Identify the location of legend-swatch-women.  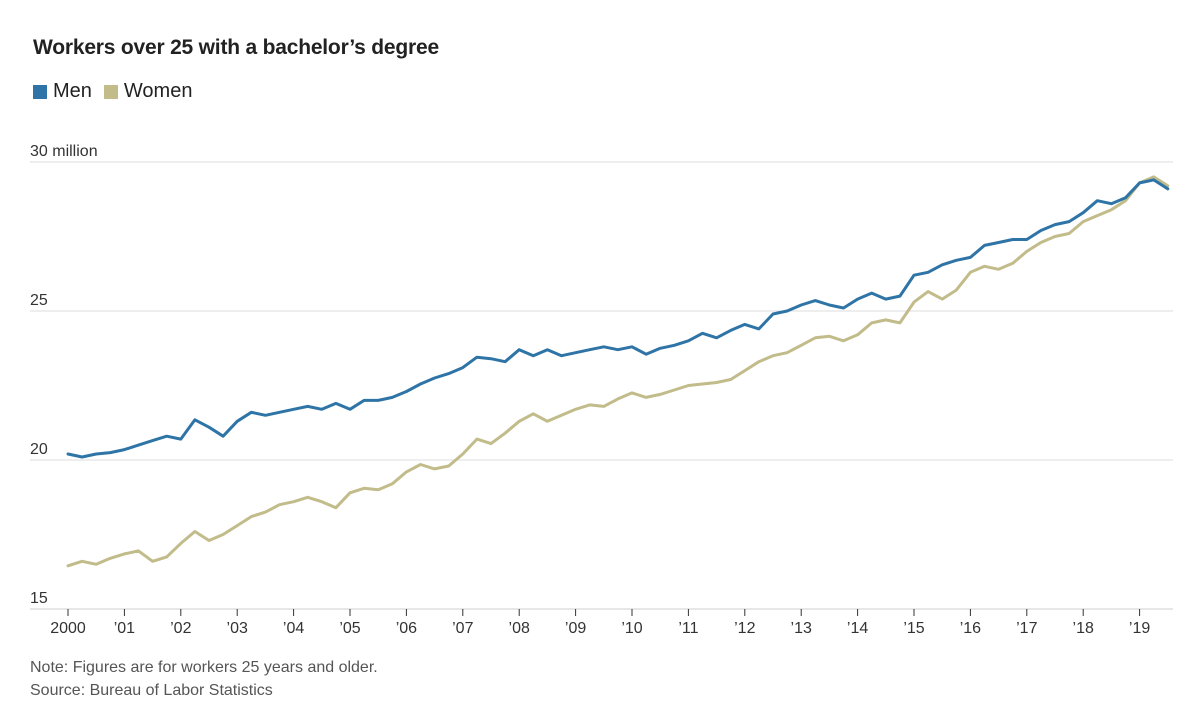
(110, 91).